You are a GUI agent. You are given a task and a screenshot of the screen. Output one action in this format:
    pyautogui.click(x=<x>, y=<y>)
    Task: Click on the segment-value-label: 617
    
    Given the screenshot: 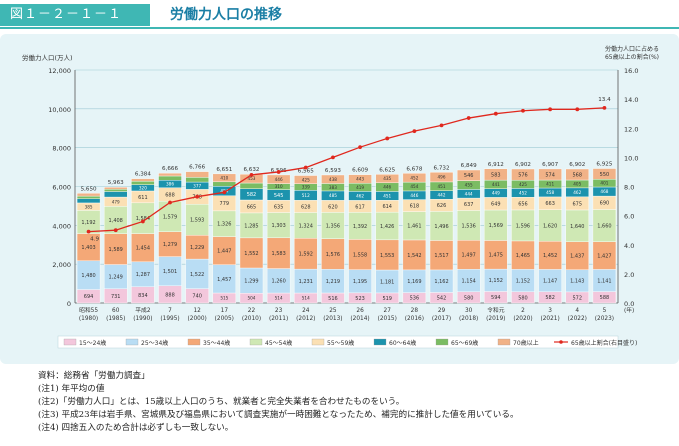 What is the action you would take?
    pyautogui.click(x=360, y=207)
    